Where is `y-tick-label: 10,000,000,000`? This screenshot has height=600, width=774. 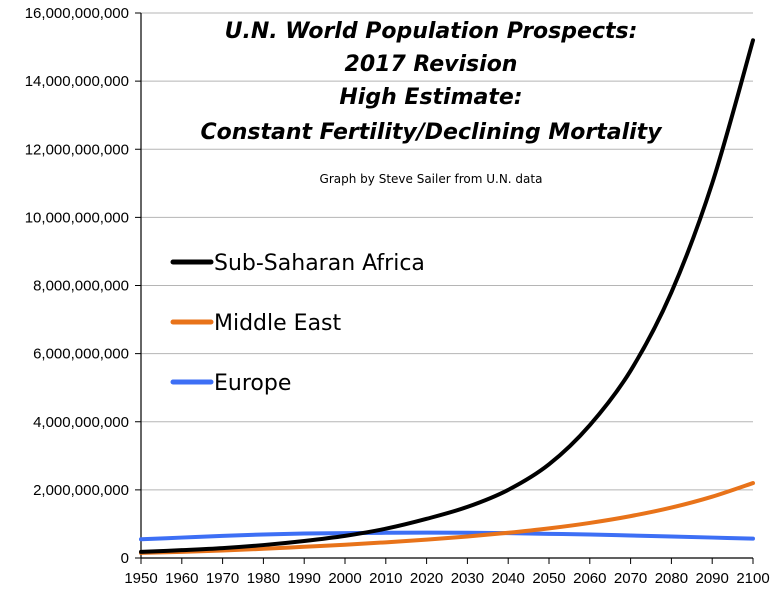
y-tick-label: 10,000,000,000 is located at coordinates (77, 217).